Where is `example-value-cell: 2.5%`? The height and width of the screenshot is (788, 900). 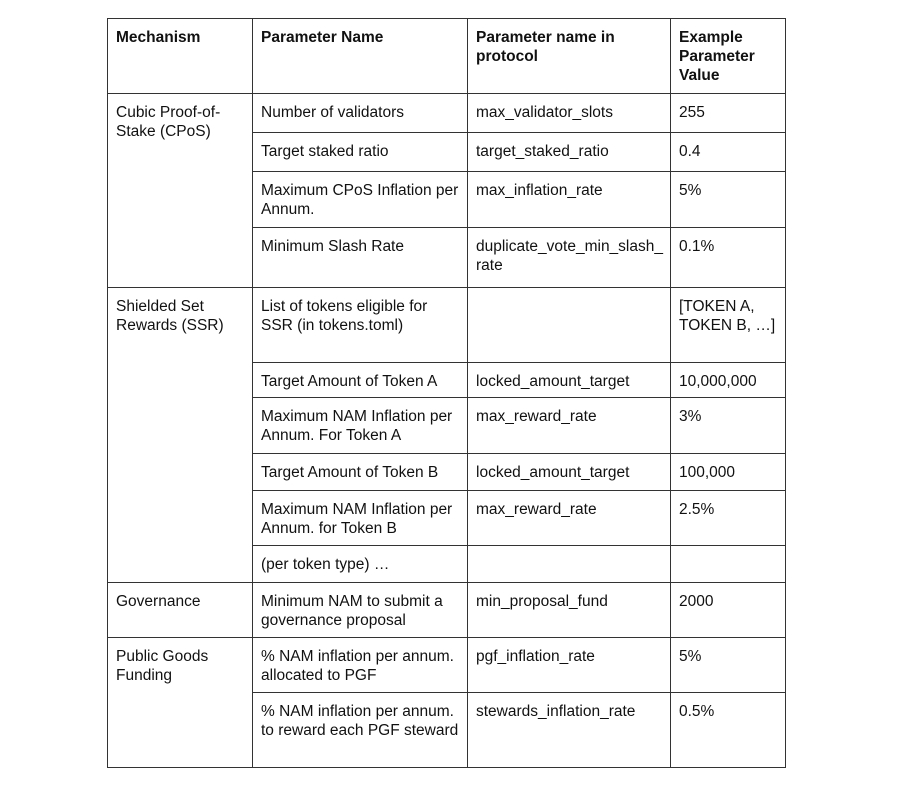
example-value-cell: 2.5% is located at coordinates (728, 518).